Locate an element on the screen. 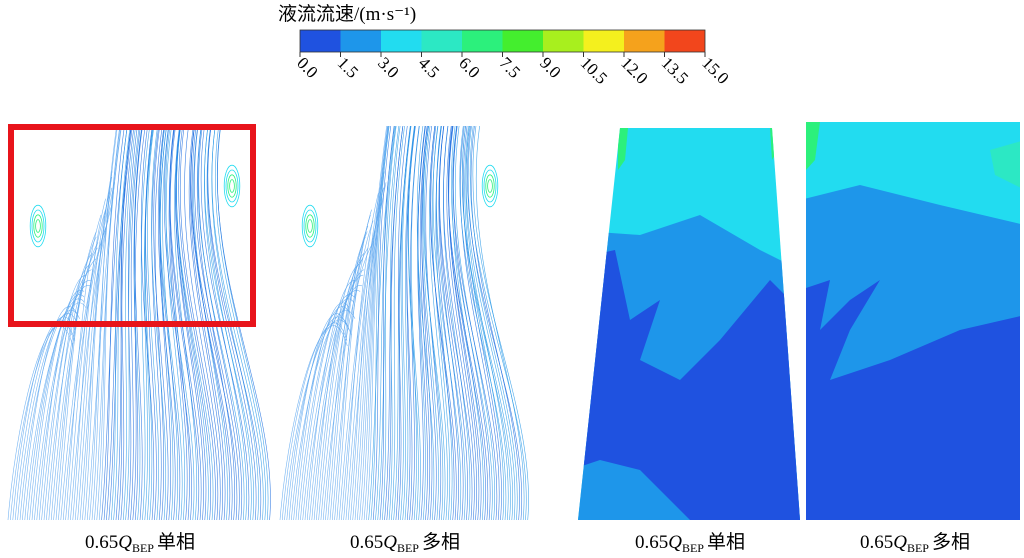 The image size is (1024, 558). tick-label: 7.5 is located at coordinates (510, 67).